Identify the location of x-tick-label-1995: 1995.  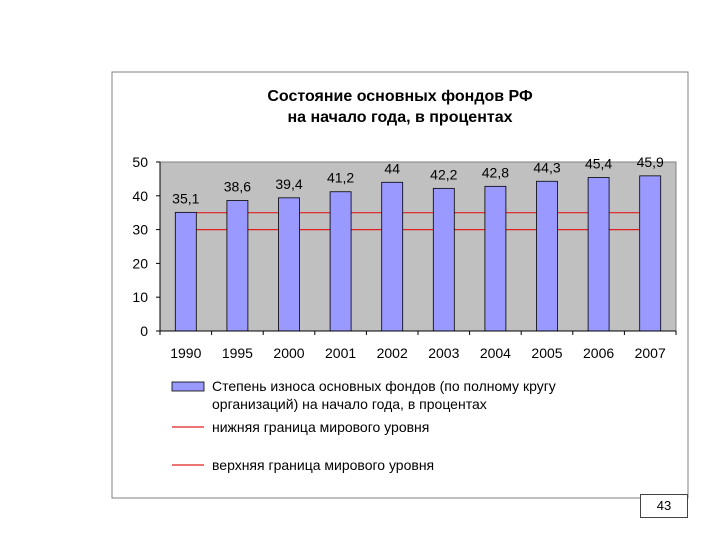
(237, 353).